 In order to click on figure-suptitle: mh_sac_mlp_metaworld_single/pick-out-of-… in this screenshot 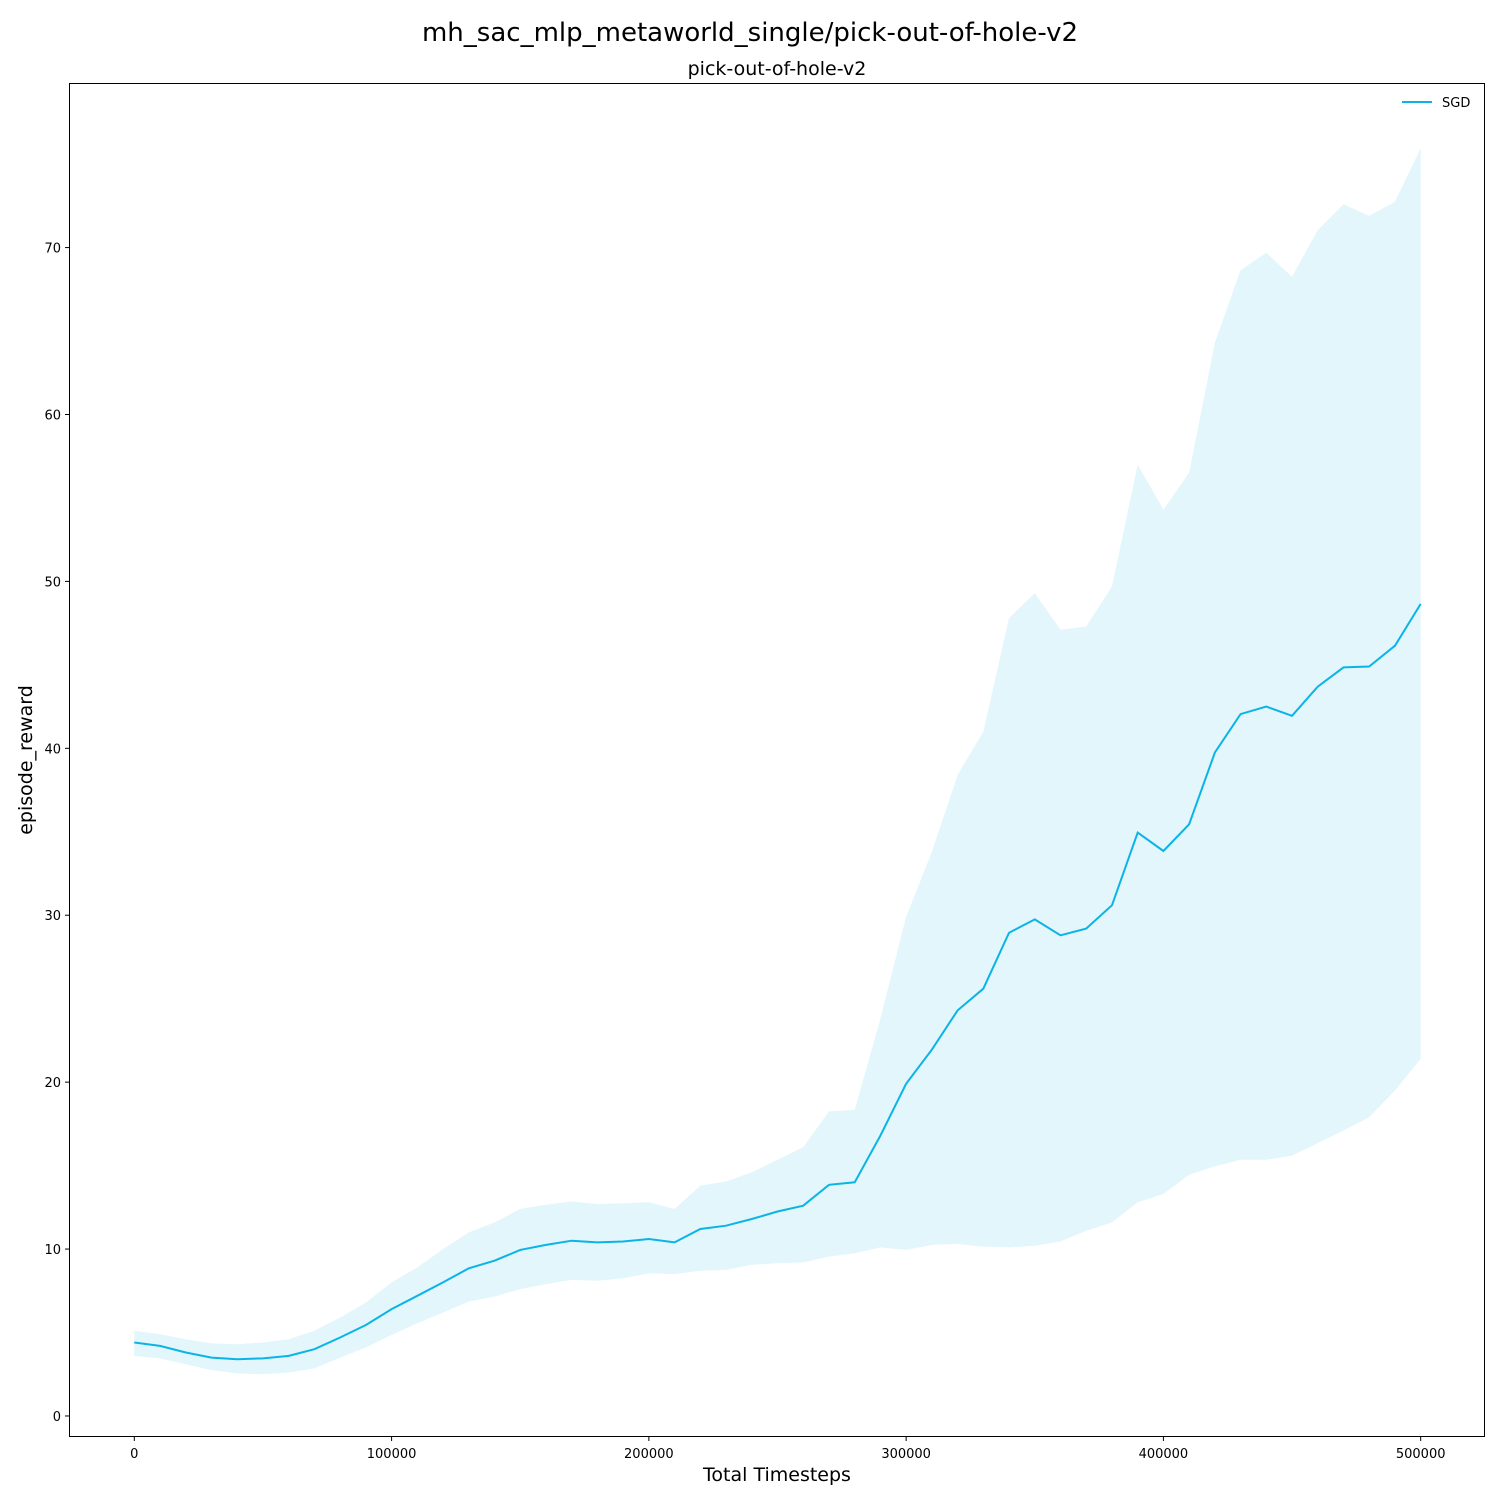, I will do `click(750, 33)`.